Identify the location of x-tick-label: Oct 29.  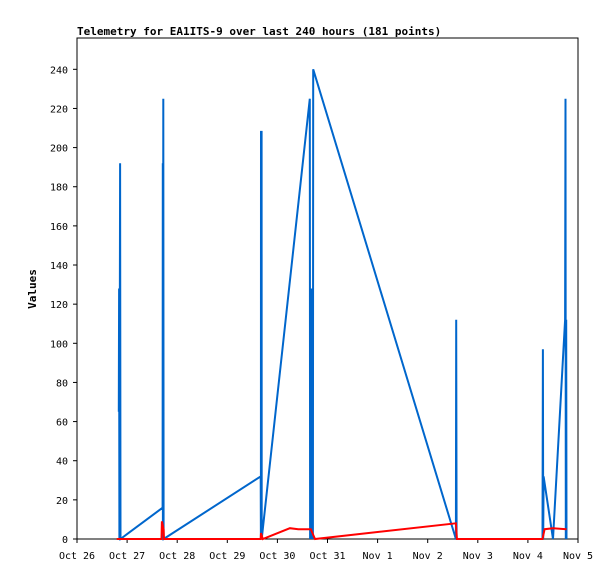
(227, 556).